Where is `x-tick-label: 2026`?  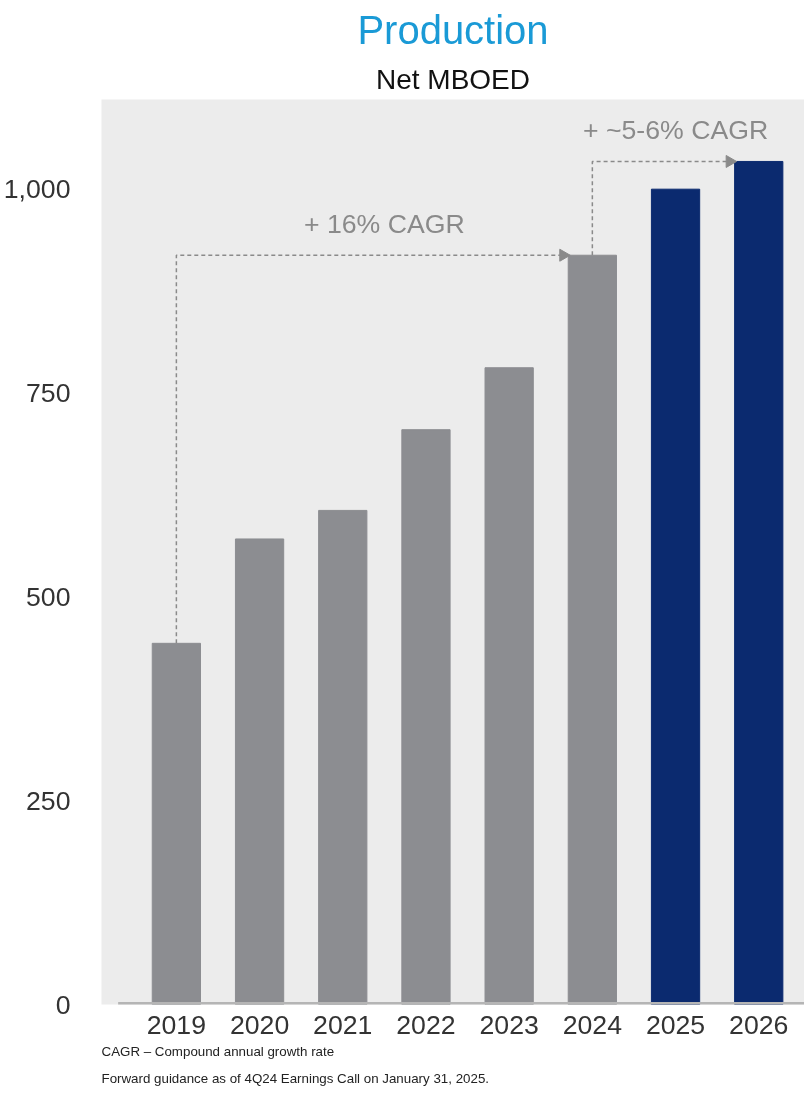
x-tick-label: 2026 is located at coordinates (759, 1024).